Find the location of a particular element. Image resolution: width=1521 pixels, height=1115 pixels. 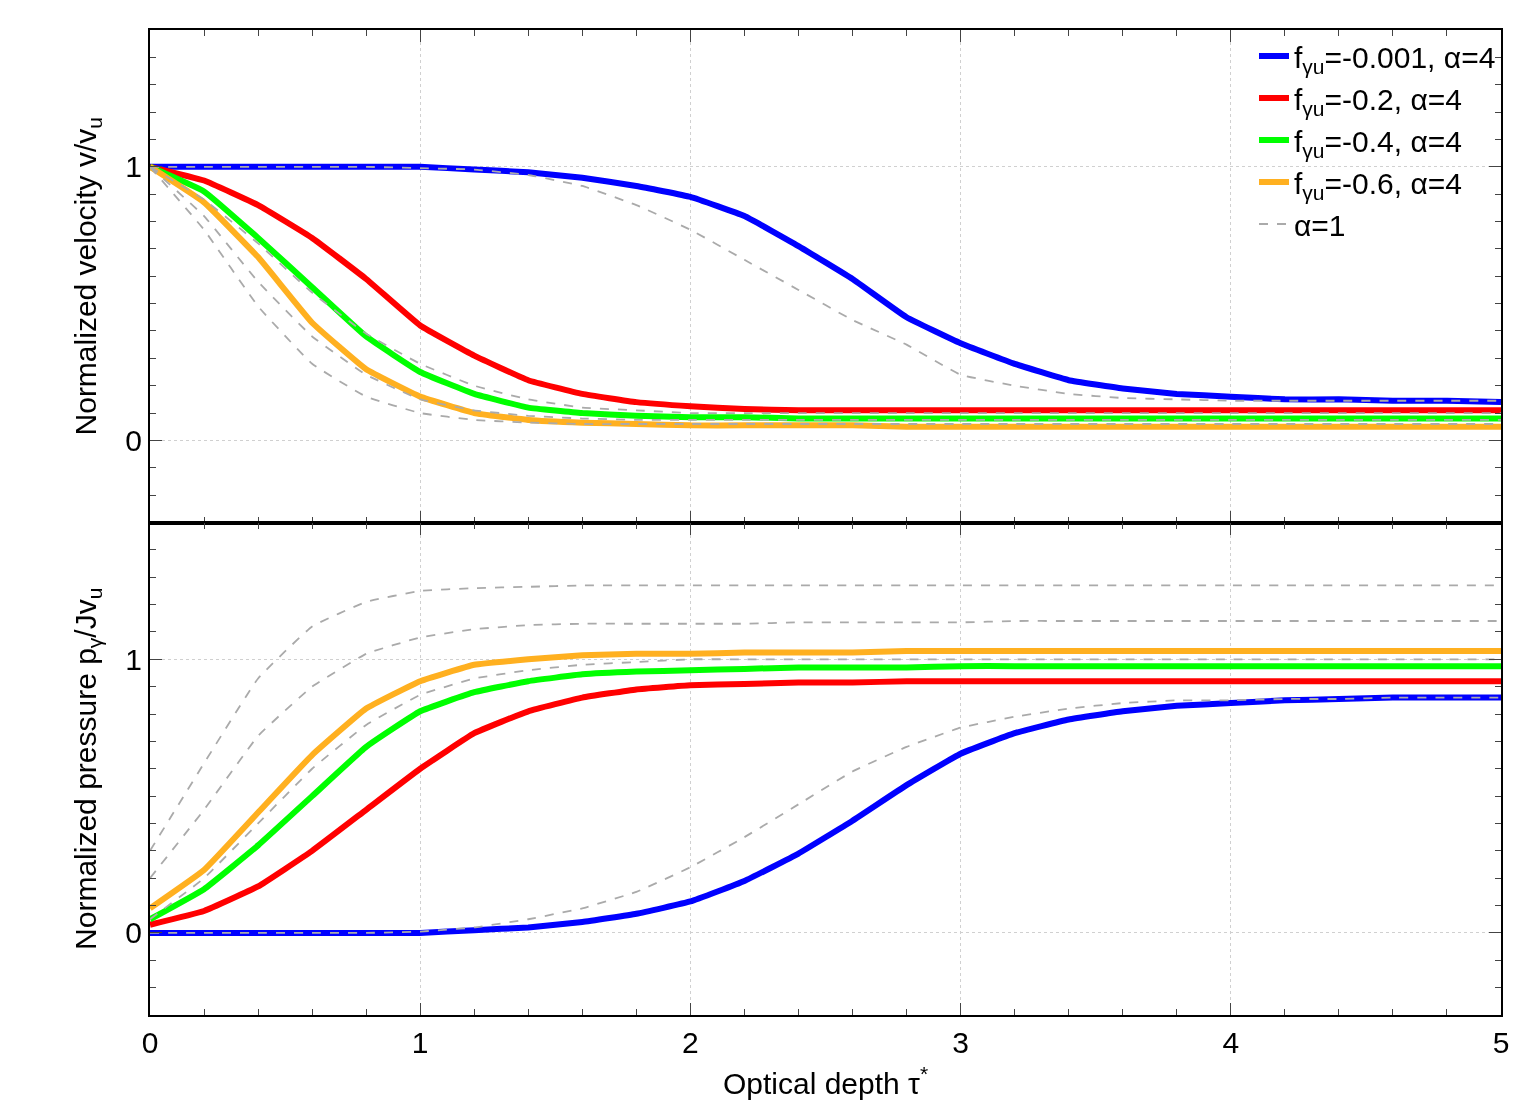

x-tick-label: 5 is located at coordinates (1501, 1042).